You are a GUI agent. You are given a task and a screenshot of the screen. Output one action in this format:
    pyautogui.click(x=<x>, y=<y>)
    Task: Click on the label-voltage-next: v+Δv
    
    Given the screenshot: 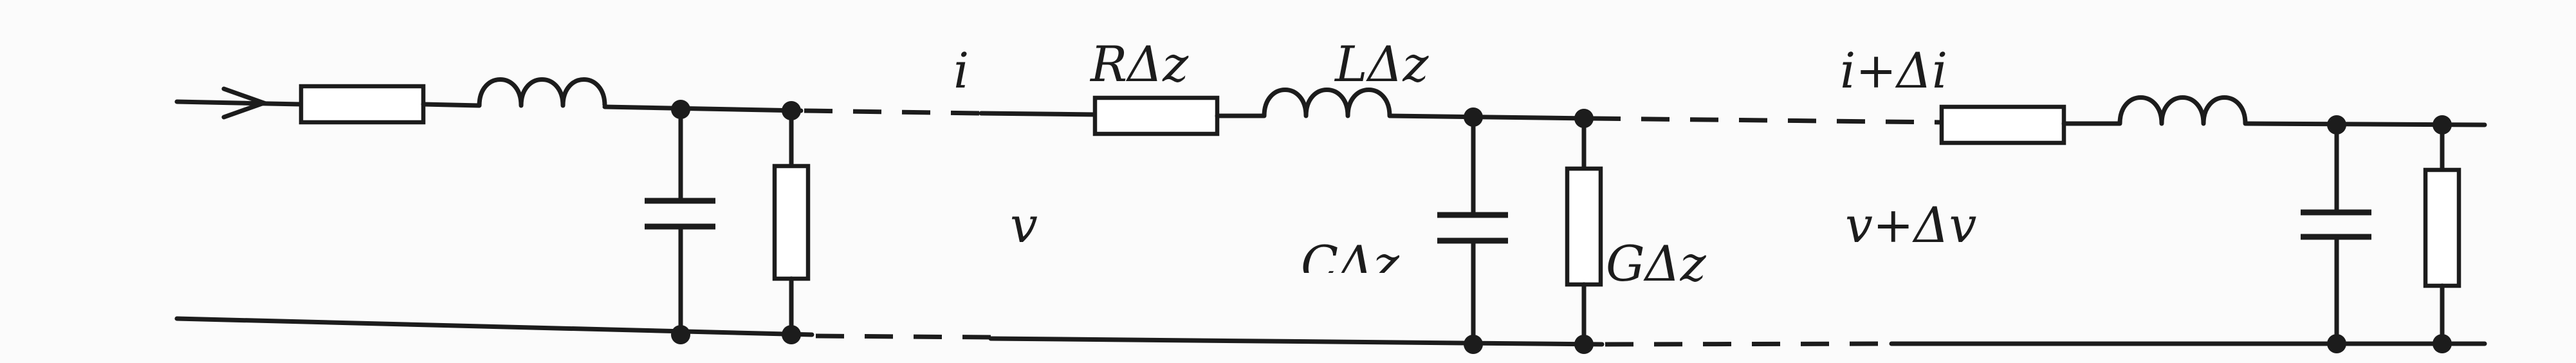 What is the action you would take?
    pyautogui.click(x=1911, y=225)
    